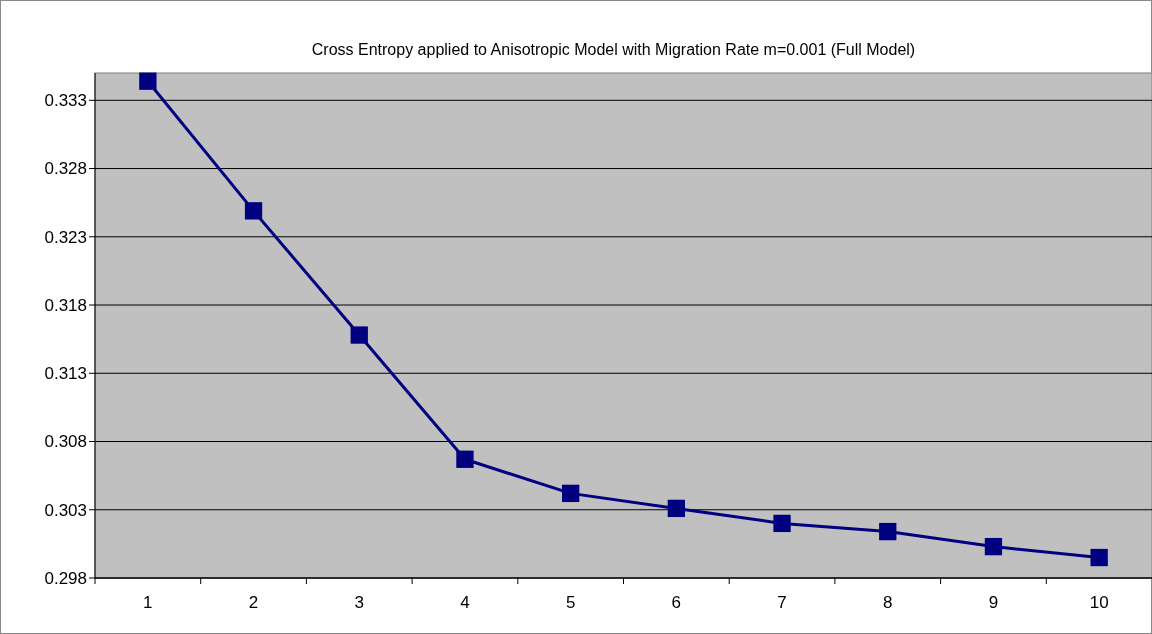  Describe the element at coordinates (570, 602) in the screenshot. I see `x-tick-label: 5` at that location.